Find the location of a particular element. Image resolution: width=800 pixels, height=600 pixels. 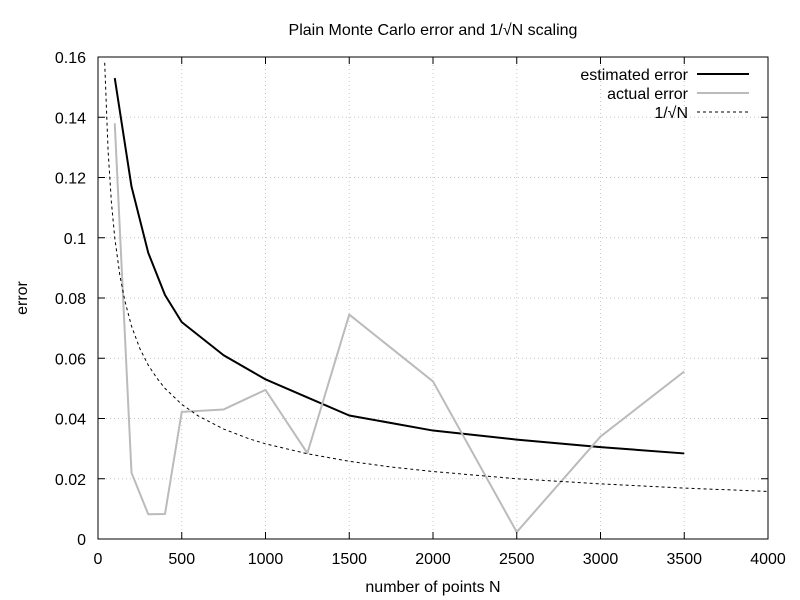

legend-label: estimated error is located at coordinates (634, 75).